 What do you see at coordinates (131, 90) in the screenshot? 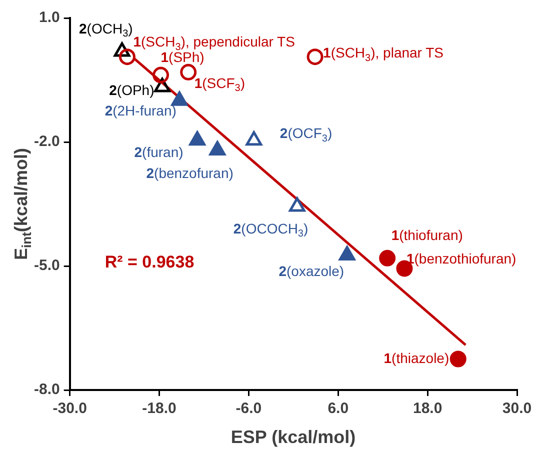
I see `annotation: 2(OPh)` at bounding box center [131, 90].